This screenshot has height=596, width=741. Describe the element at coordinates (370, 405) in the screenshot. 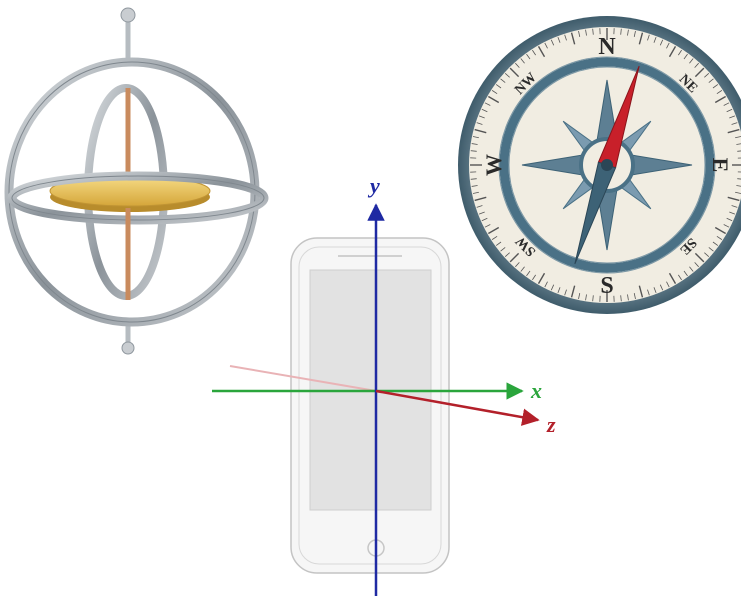

I see `phone-outline` at that location.